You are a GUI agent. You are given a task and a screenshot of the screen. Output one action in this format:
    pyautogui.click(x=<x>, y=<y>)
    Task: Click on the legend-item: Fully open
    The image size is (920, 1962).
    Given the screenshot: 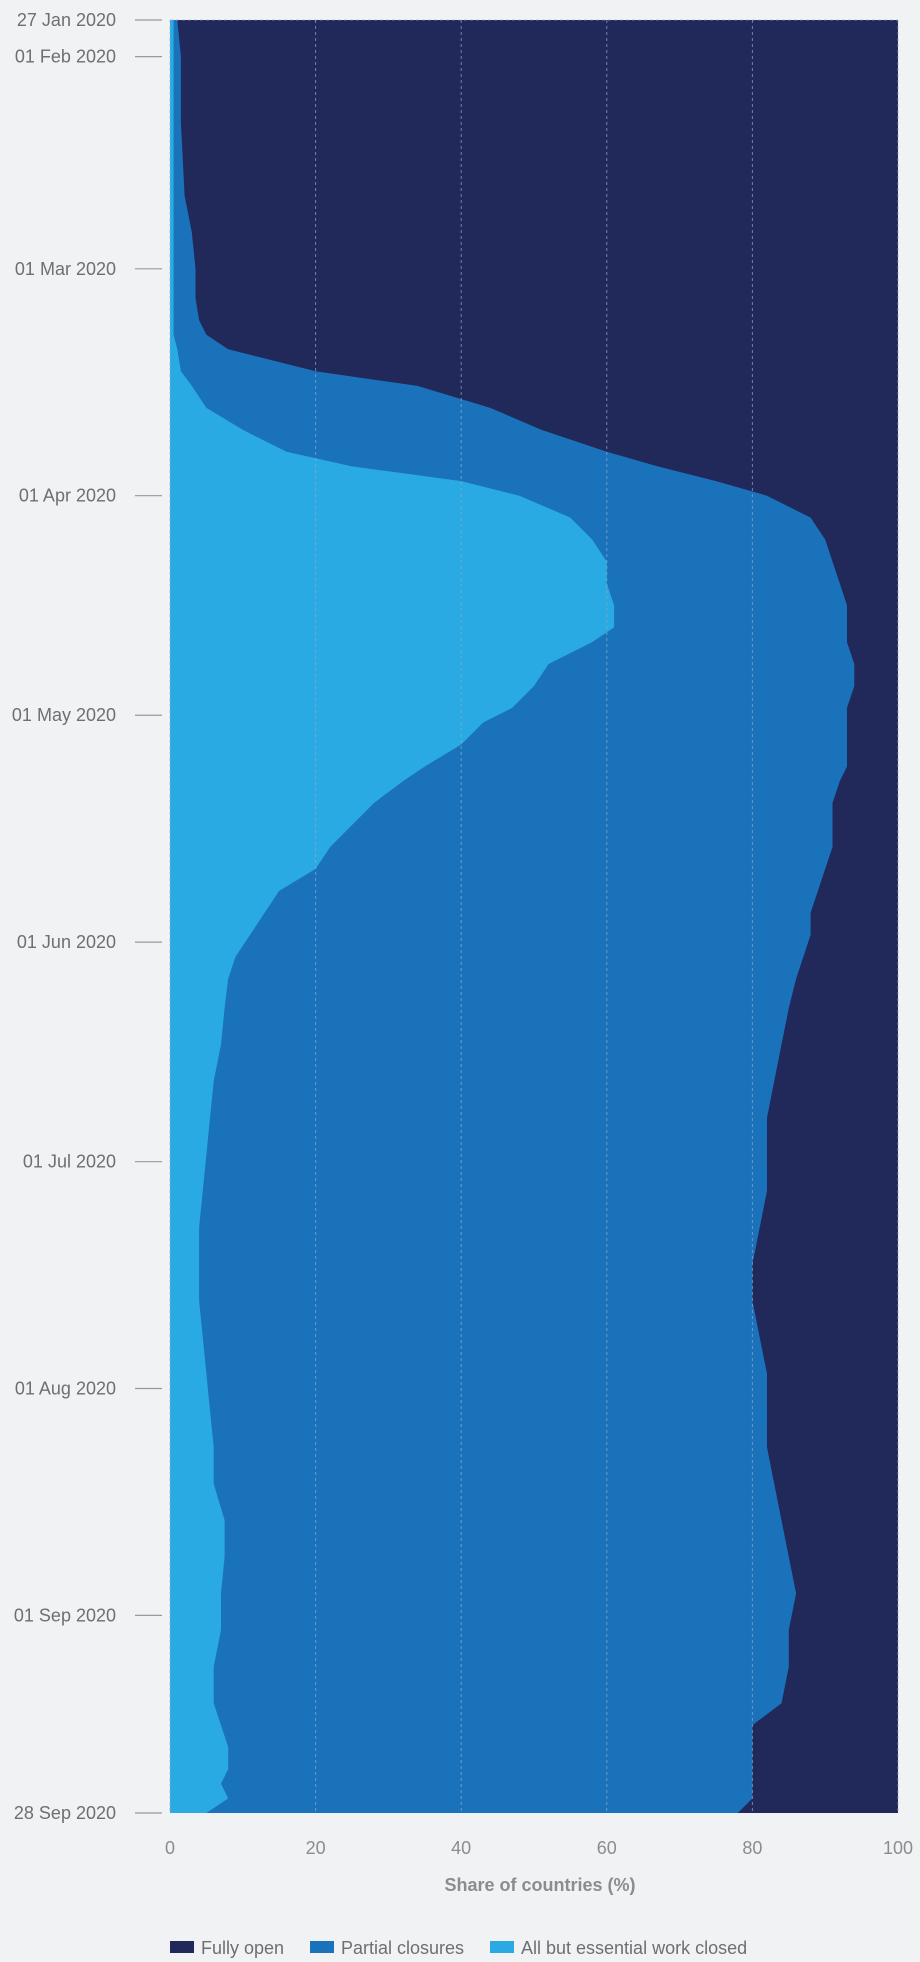 What is the action you would take?
    pyautogui.click(x=227, y=1948)
    